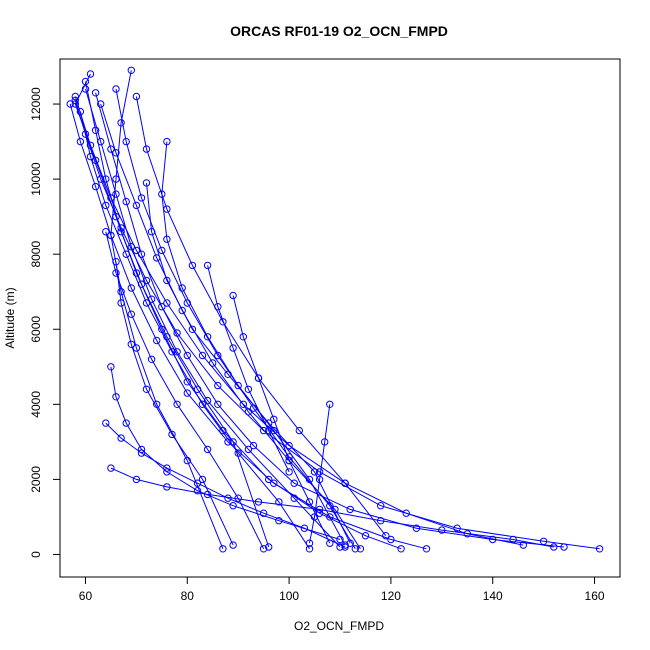 The height and width of the screenshot is (650, 650). What do you see at coordinates (339, 626) in the screenshot?
I see `x-axis-label: O2_OCN_FMPD` at bounding box center [339, 626].